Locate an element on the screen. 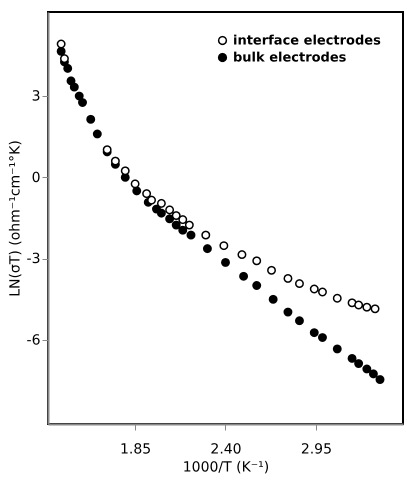 Image resolution: width=407 pixels, height=480 pixels. x-tick-label: 2.95 is located at coordinates (316, 450).